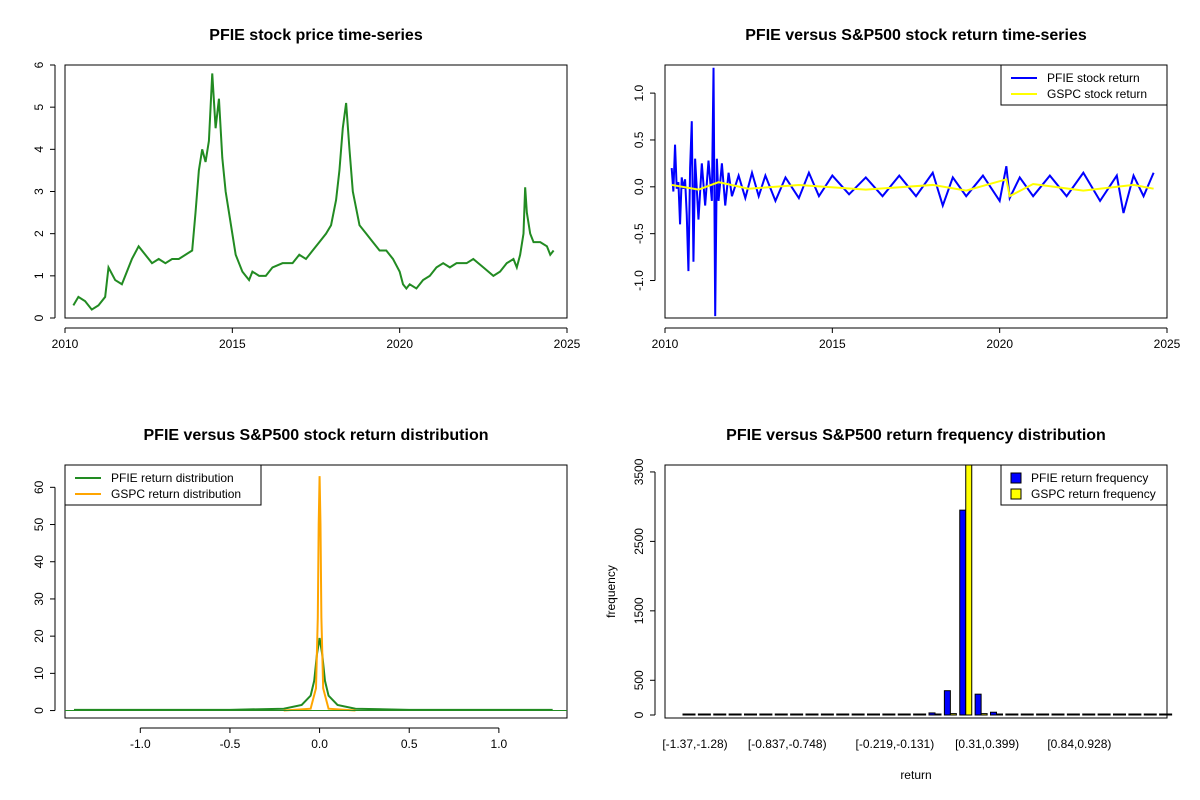 This screenshot has width=1200, height=800. Describe the element at coordinates (39, 636) in the screenshot. I see `y-tick-label: 20` at that location.